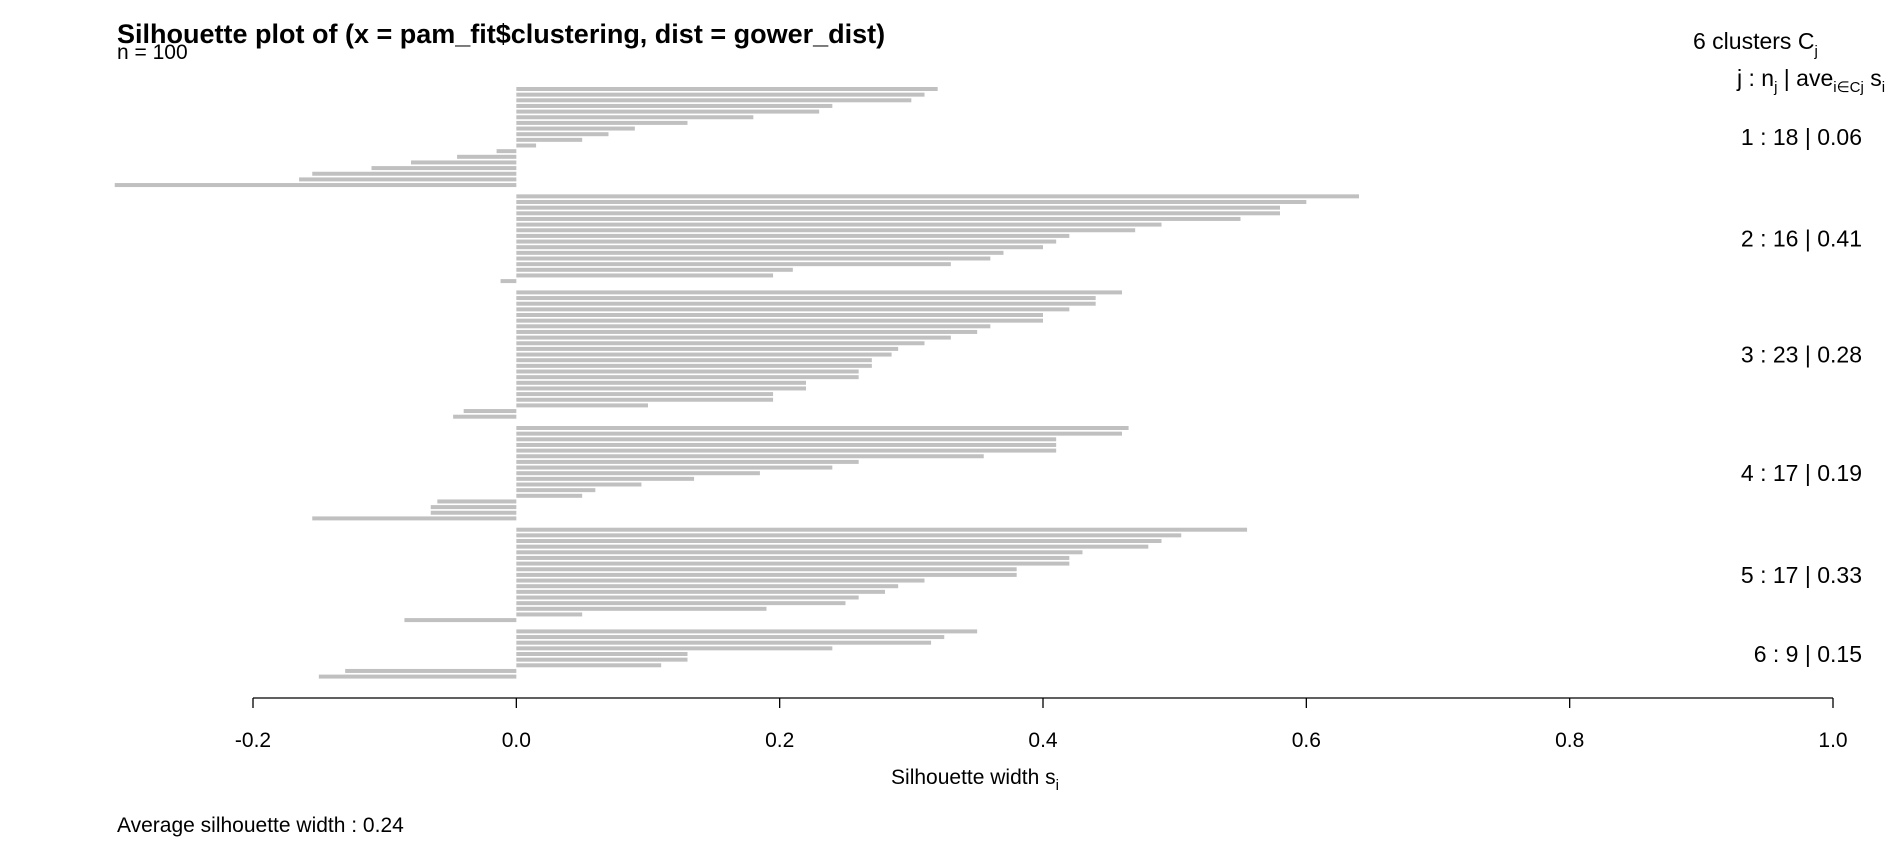  Describe the element at coordinates (1041, 725) in the screenshot. I see `x-axis-ticks: -0.2 0.0 0.2 0.4 0.6 0.8 1.0` at that location.